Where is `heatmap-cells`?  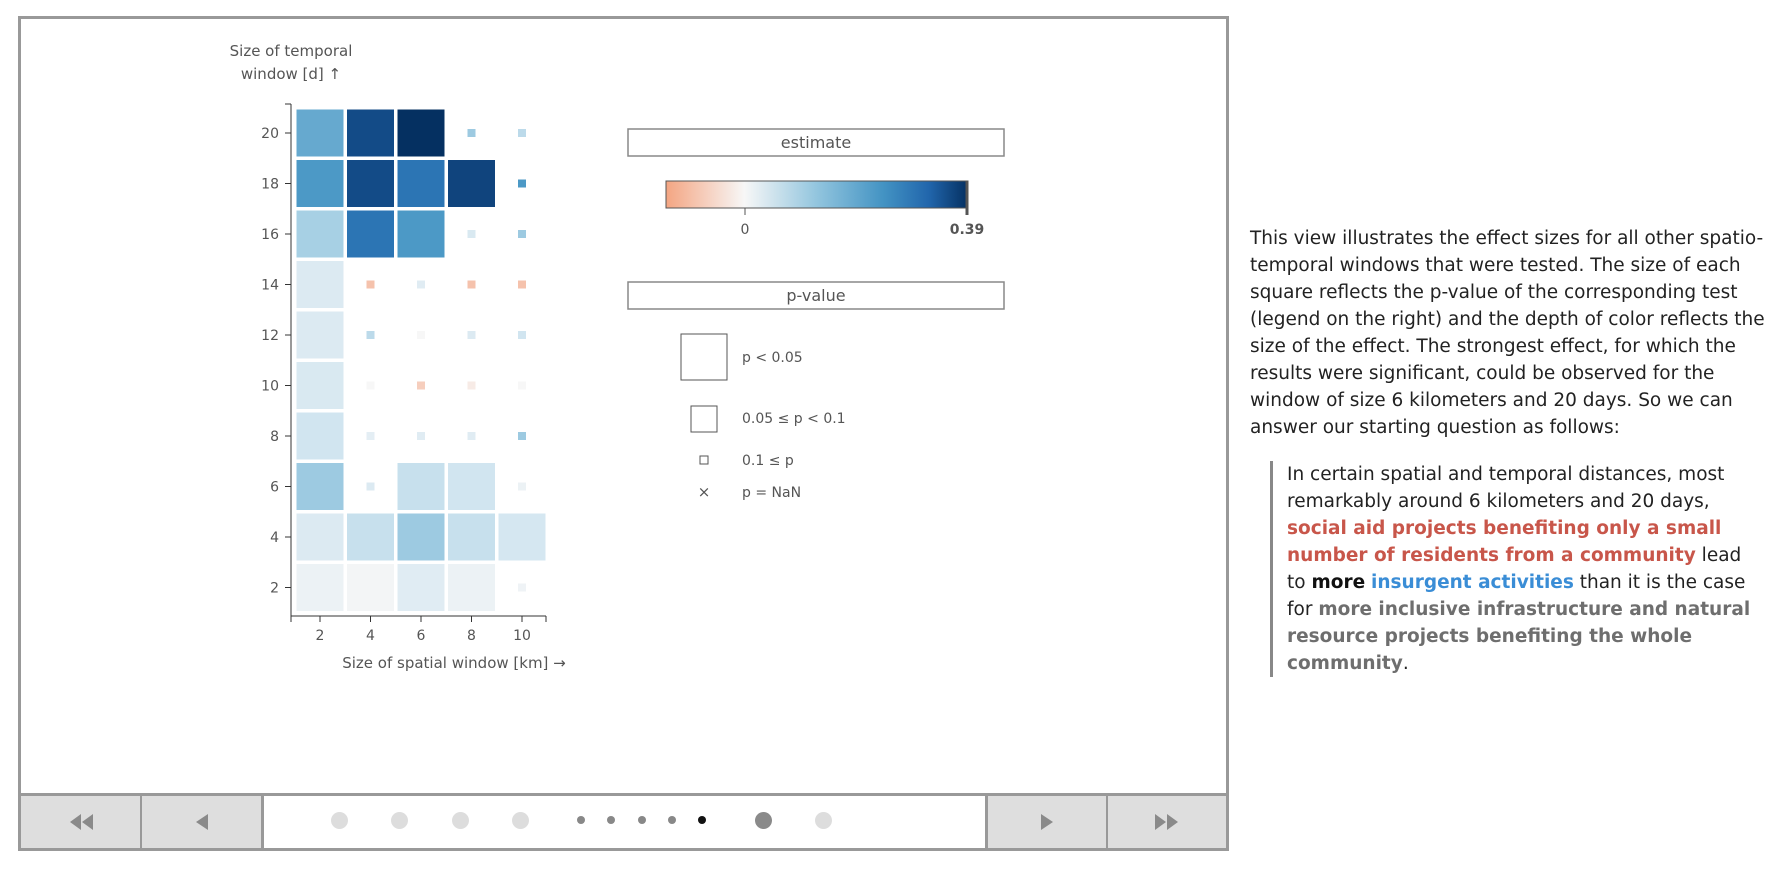
heatmap-cells is located at coordinates (421, 360).